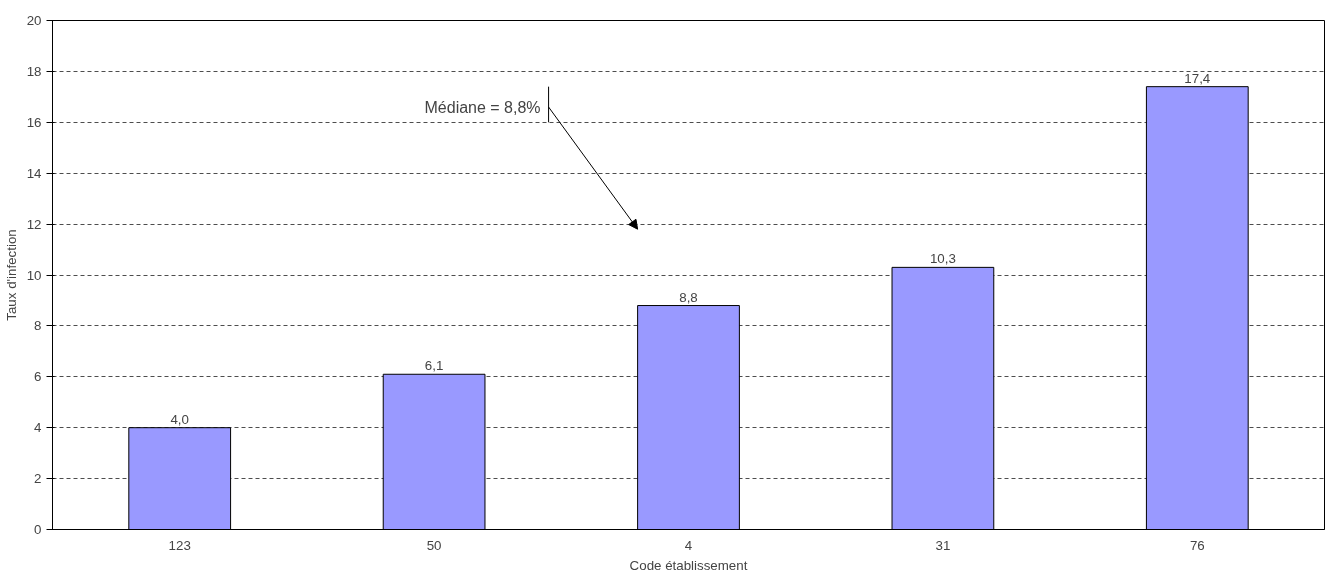 Image resolution: width=1336 pixels, height=581 pixels. I want to click on annotation: Médiane = 8,8%, so click(482, 107).